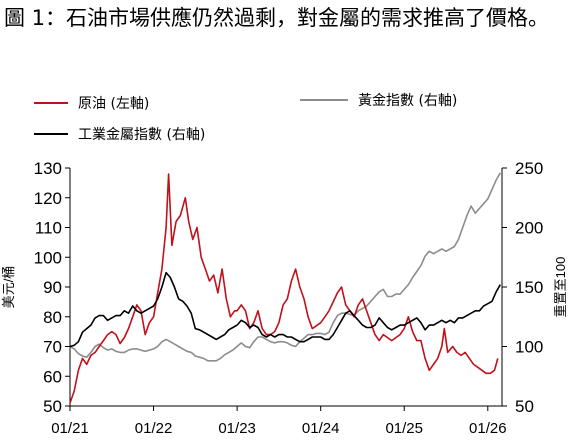 The image size is (574, 441). Describe the element at coordinates (52, 376) in the screenshot. I see `y-left-tick-label: 60` at that location.